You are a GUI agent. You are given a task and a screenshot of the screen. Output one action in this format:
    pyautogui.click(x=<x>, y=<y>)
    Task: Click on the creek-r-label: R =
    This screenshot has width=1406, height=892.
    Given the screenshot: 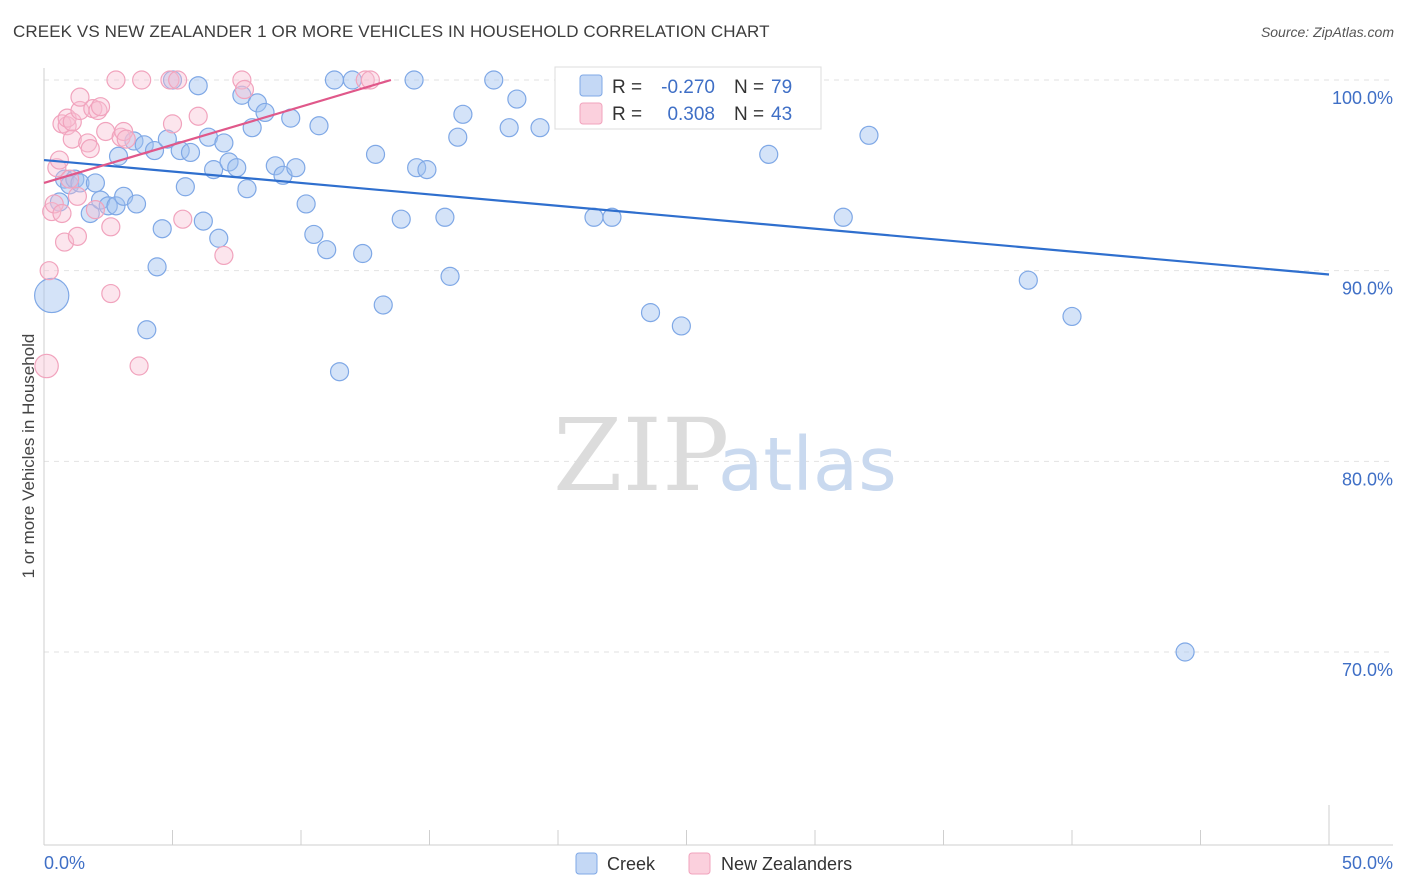 What is the action you would take?
    pyautogui.click(x=627, y=87)
    